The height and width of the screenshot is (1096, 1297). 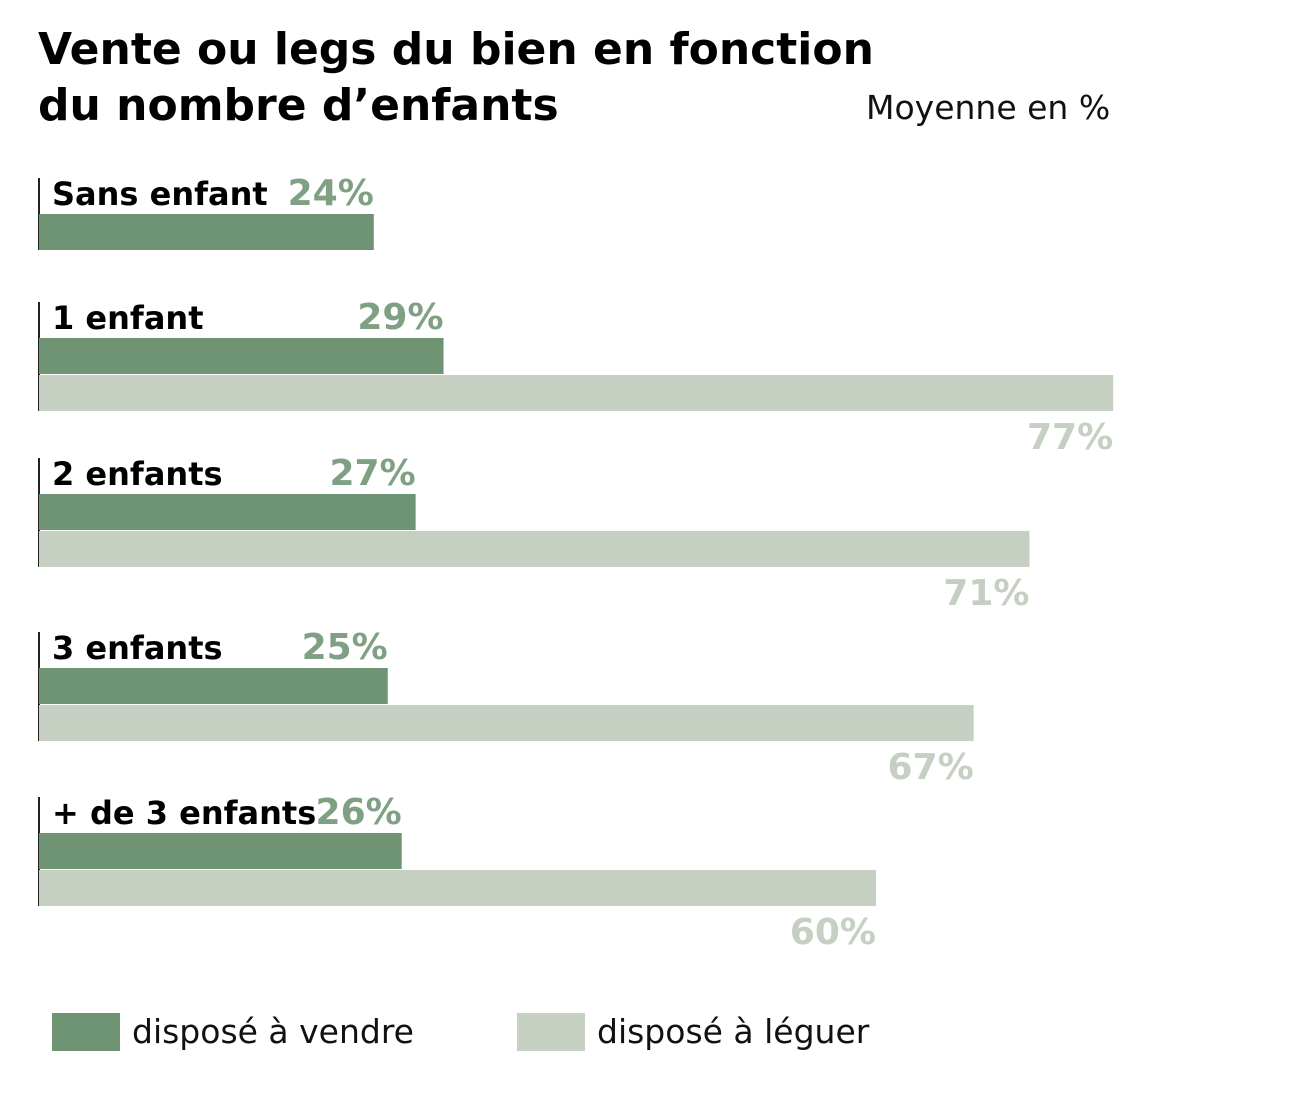 What do you see at coordinates (273, 1031) in the screenshot?
I see `legend-label-sell: disposé à vendre` at bounding box center [273, 1031].